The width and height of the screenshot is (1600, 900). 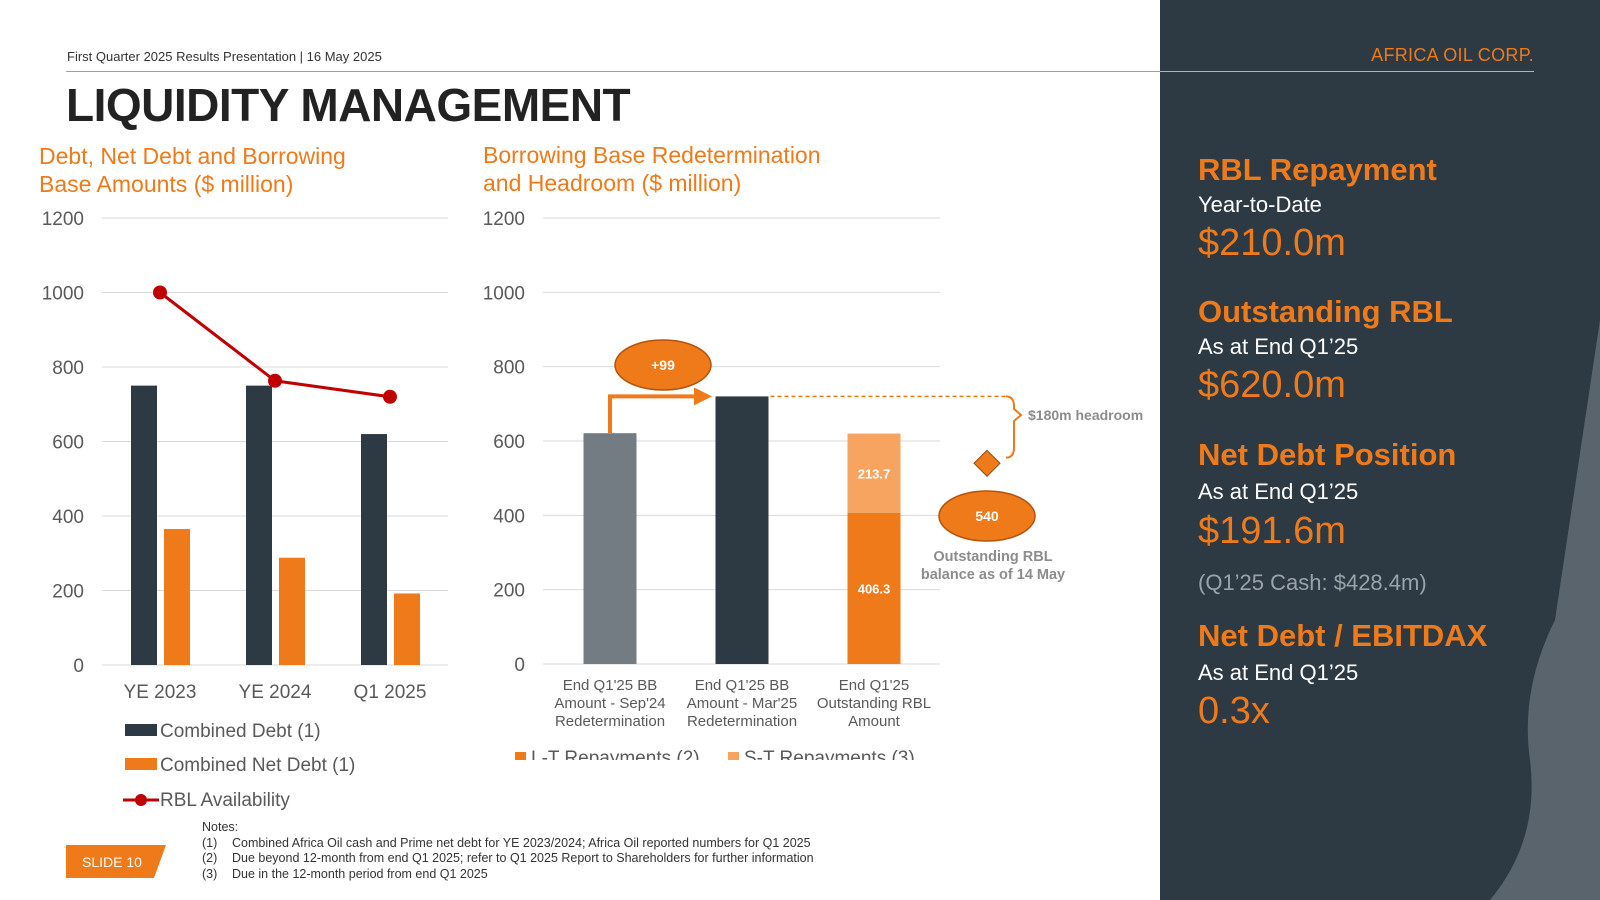 I want to click on outstanding-rbl-marker, so click(x=987, y=463).